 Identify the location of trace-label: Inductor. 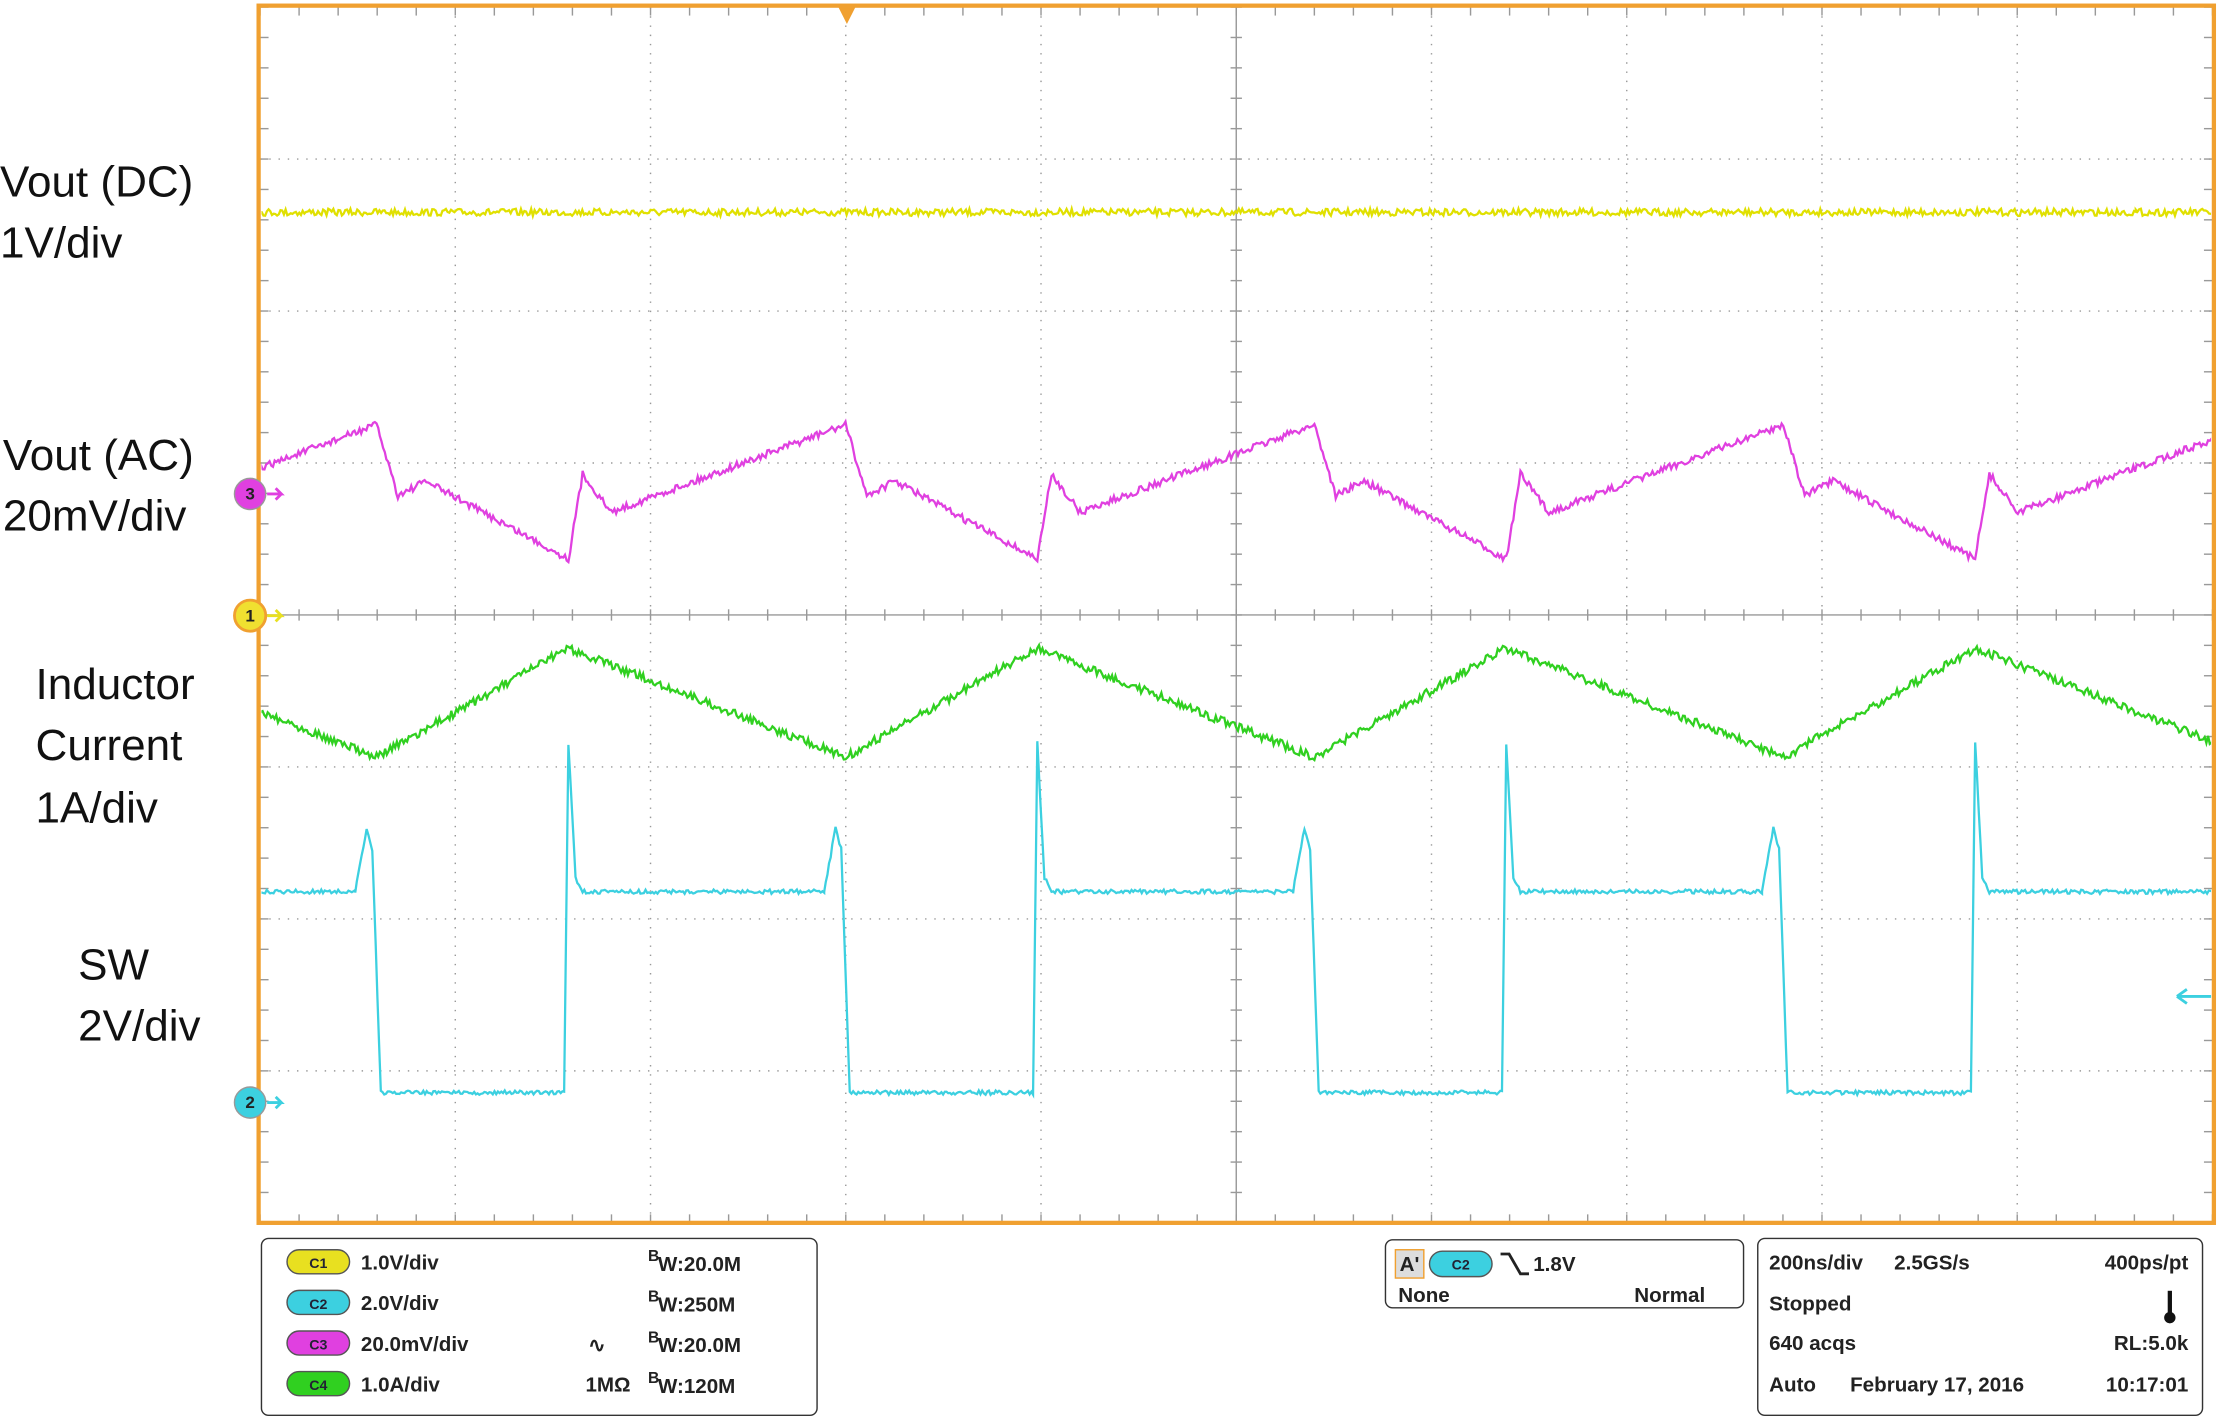
(115, 684).